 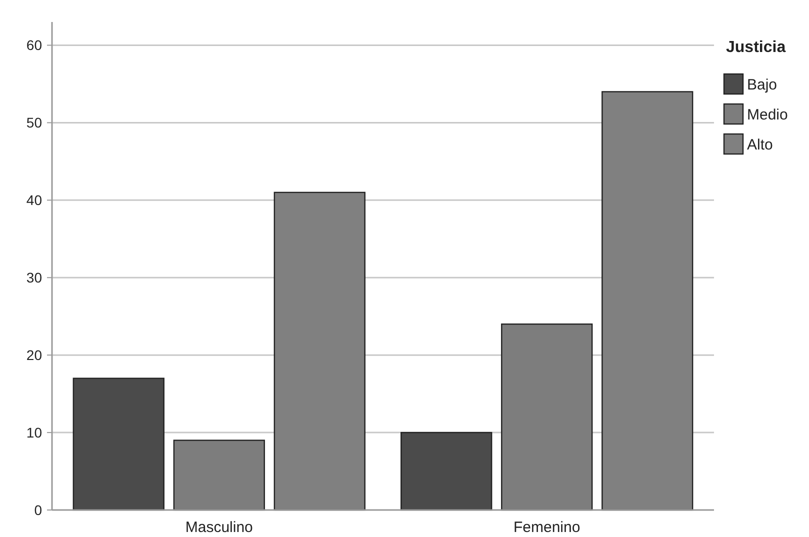 I want to click on legend-label: Medio, so click(x=767, y=115).